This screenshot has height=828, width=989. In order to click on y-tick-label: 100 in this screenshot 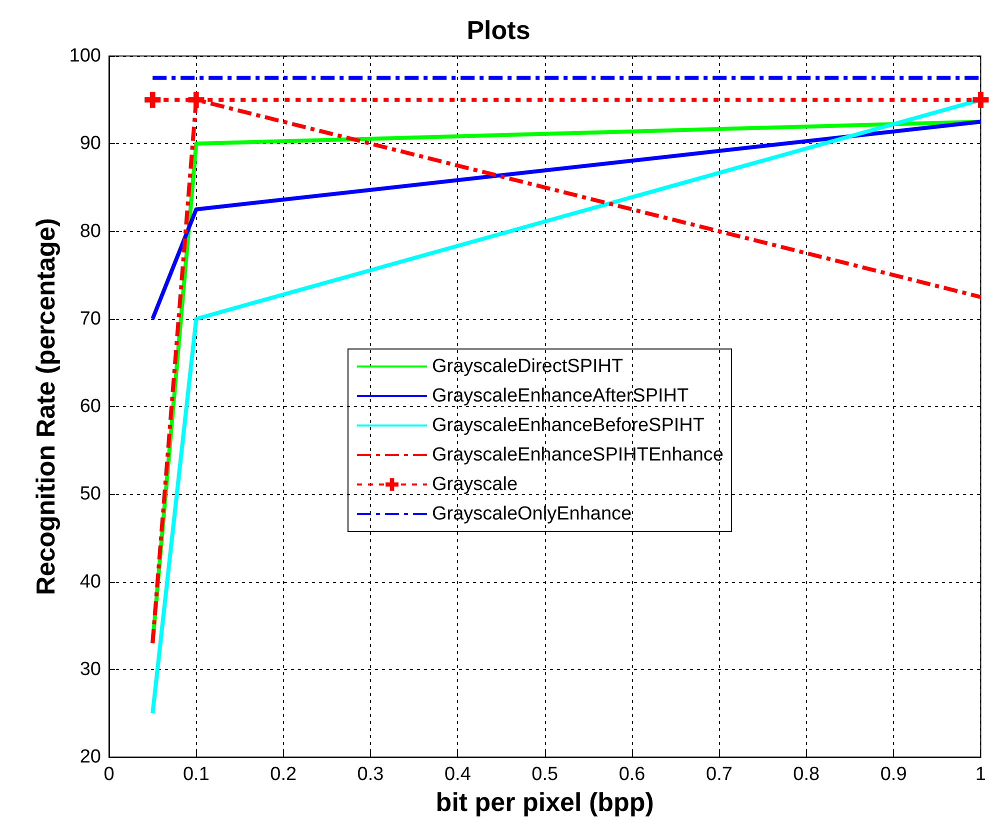, I will do `click(85, 56)`.